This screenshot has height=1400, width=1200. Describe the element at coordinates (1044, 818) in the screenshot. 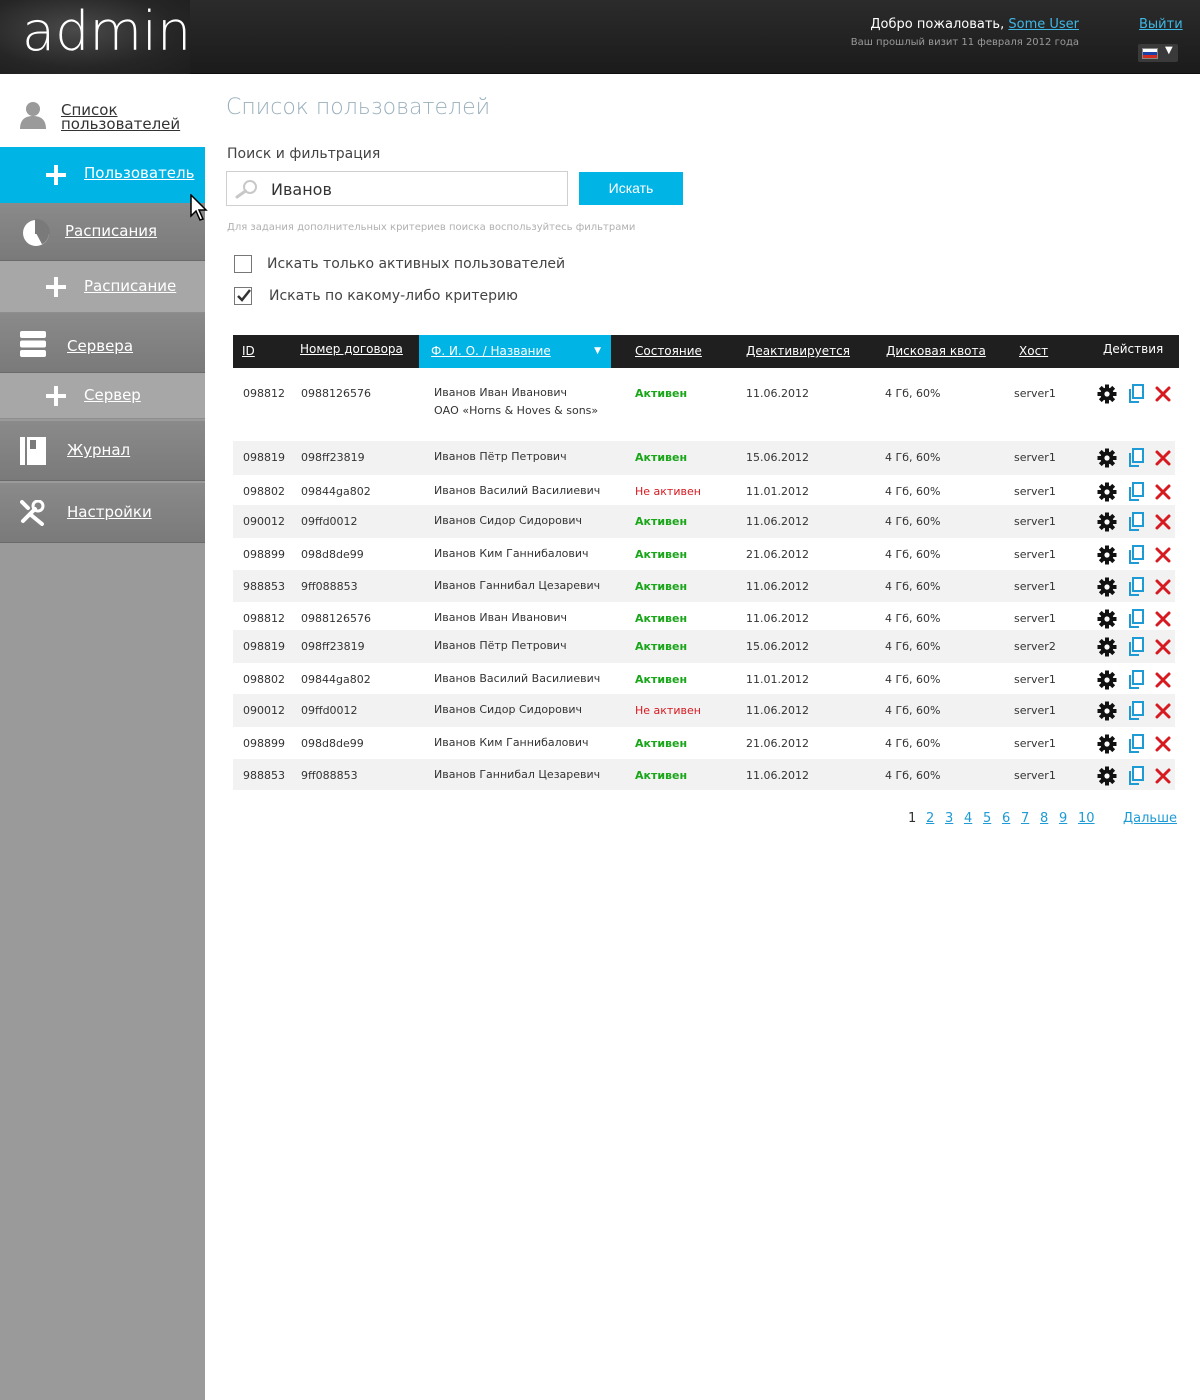

I see `page-link: 8` at that location.